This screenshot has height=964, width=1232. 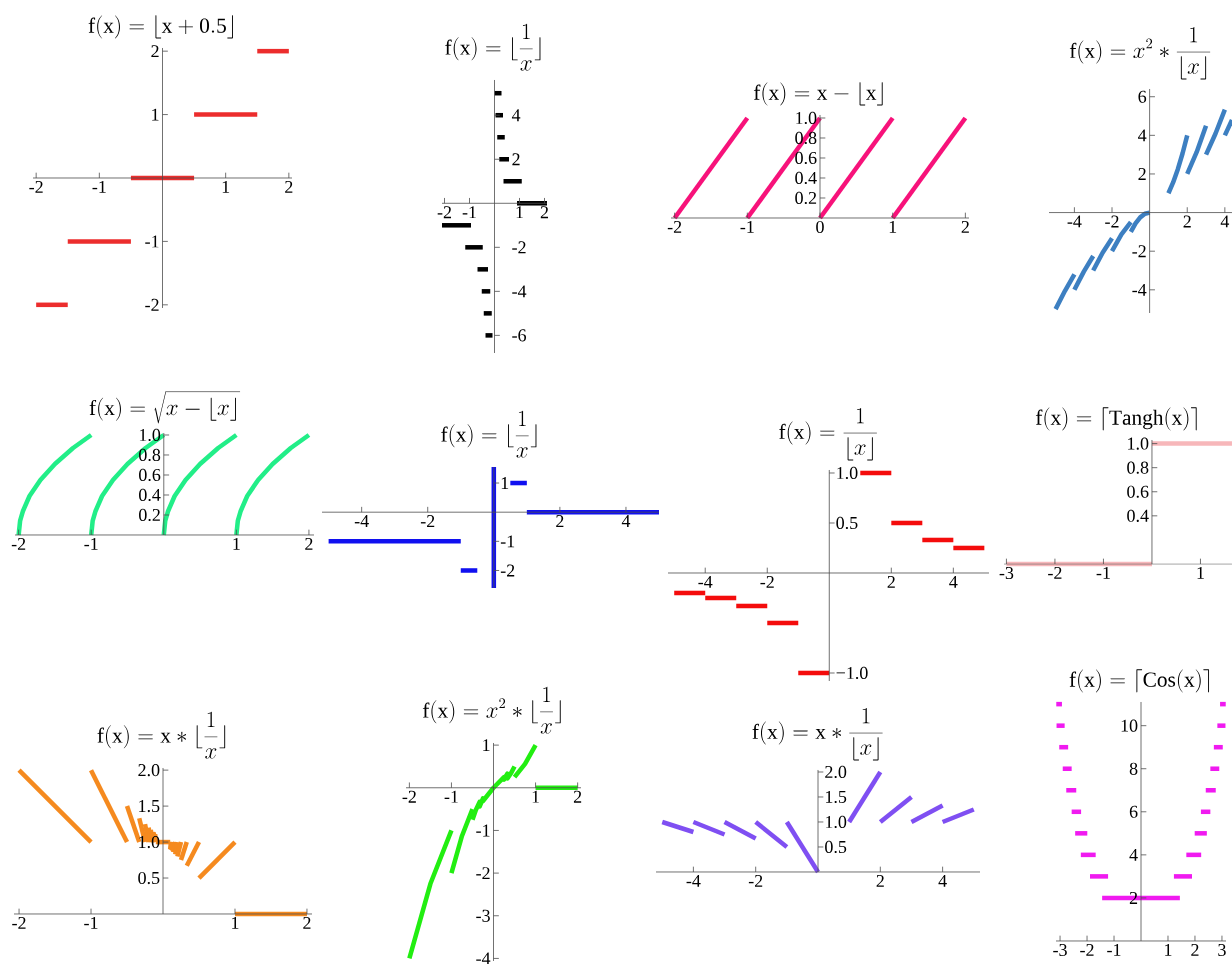 What do you see at coordinates (165, 407) in the screenshot?
I see `chart-title: $\mathrm{f(x)}=\sqrt{x-\lfloor x\rfloor}$` at bounding box center [165, 407].